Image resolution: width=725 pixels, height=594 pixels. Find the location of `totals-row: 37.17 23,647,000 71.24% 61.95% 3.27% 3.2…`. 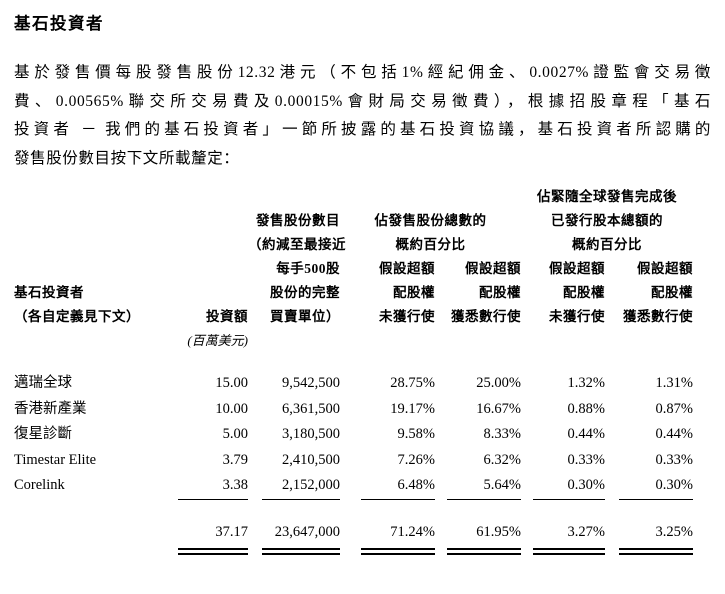

totals-row: 37.17 23,647,000 71.24% 61.95% 3.27% 3.2… is located at coordinates (353, 533).